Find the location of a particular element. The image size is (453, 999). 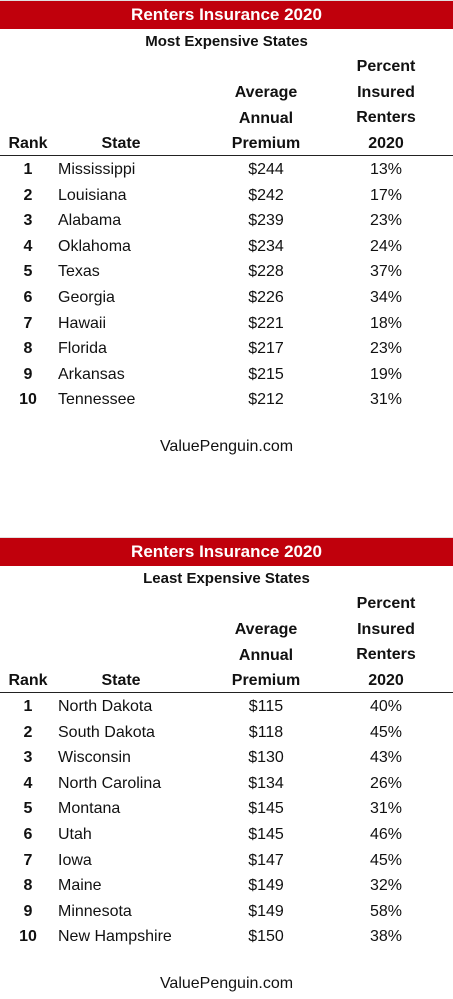

table-row: 10 New Hampshire $150 38% is located at coordinates (226, 937).